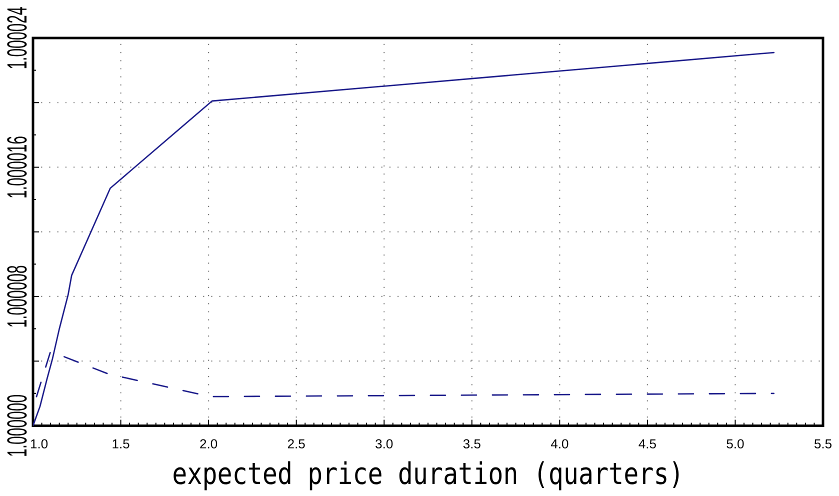 The height and width of the screenshot is (496, 839). What do you see at coordinates (17, 425) in the screenshot?
I see `y-tick-label: 1.000000` at bounding box center [17, 425].